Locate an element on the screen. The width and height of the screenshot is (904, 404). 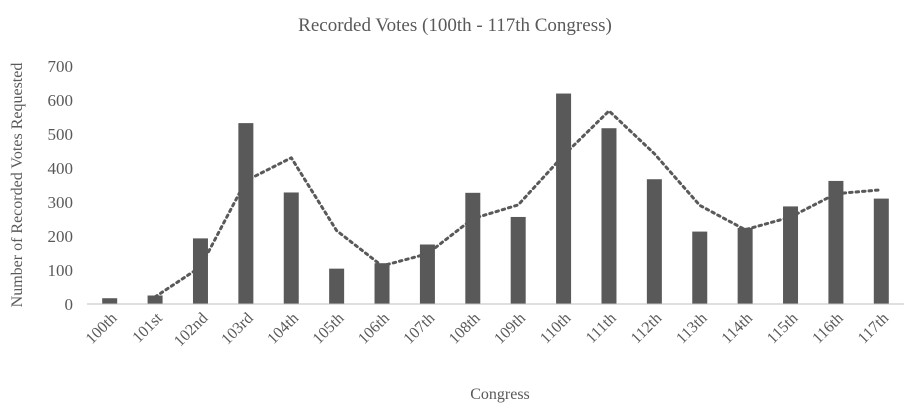
y-axis-label: Number of Recorded Votes Requested is located at coordinates (17, 185).